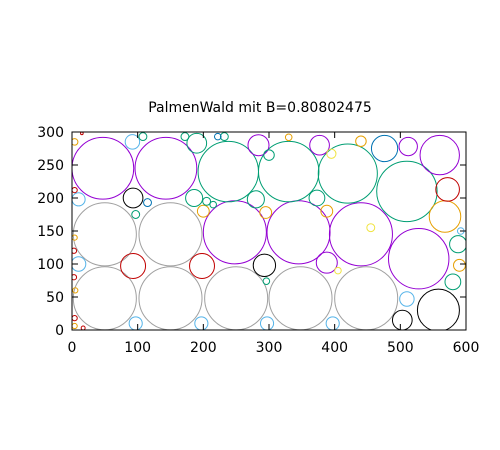  What do you see at coordinates (50, 199) in the screenshot?
I see `y-tick-label: 200` at bounding box center [50, 199].